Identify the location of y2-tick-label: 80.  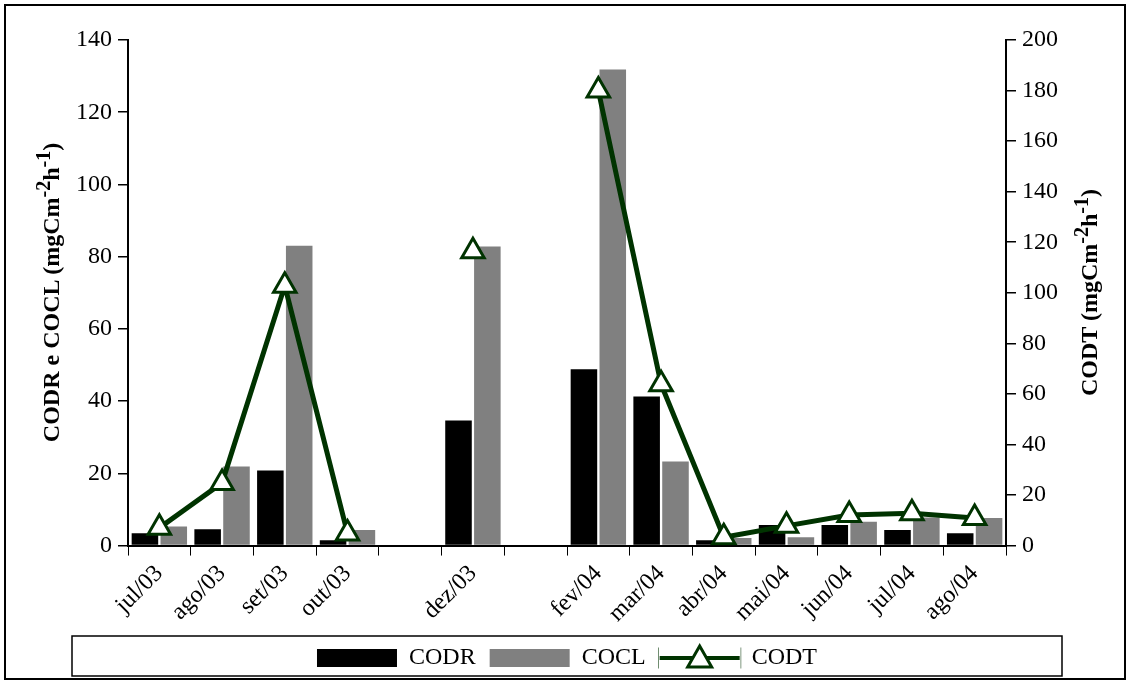
(1034, 341).